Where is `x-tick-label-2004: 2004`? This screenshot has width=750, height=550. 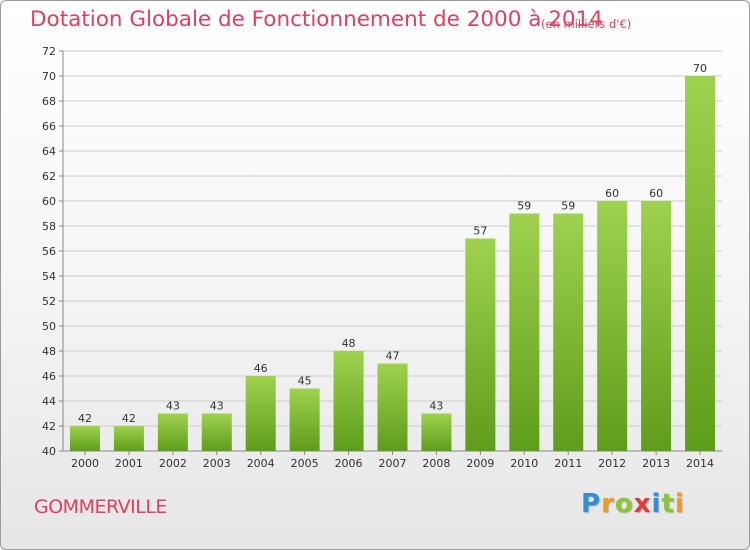
x-tick-label-2004: 2004 is located at coordinates (261, 463).